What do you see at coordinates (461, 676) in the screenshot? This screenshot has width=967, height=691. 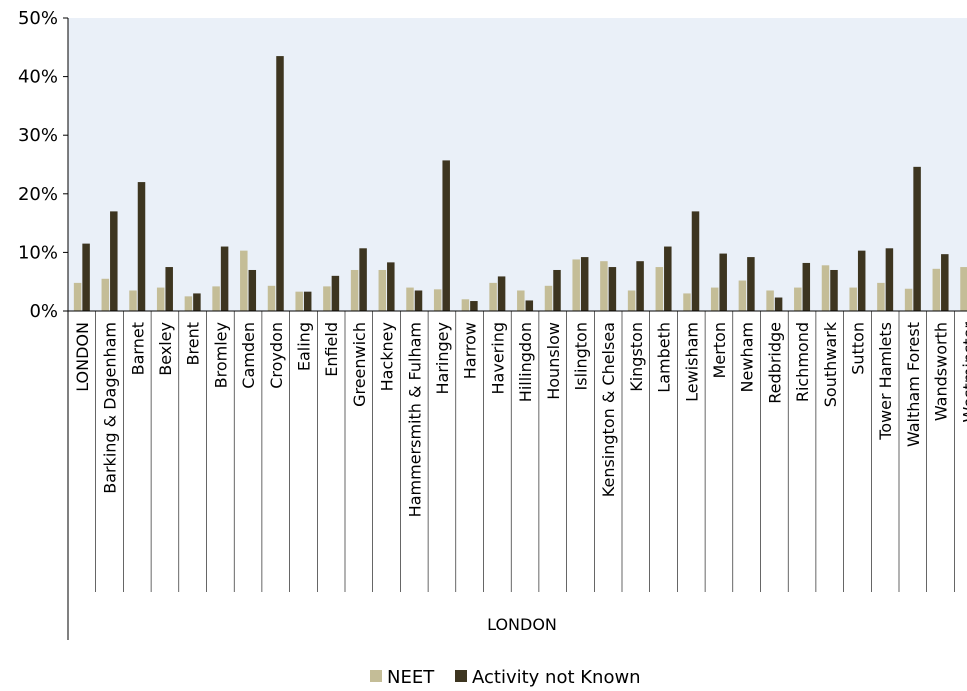 I see `legend-swatch-activity-not-known` at bounding box center [461, 676].